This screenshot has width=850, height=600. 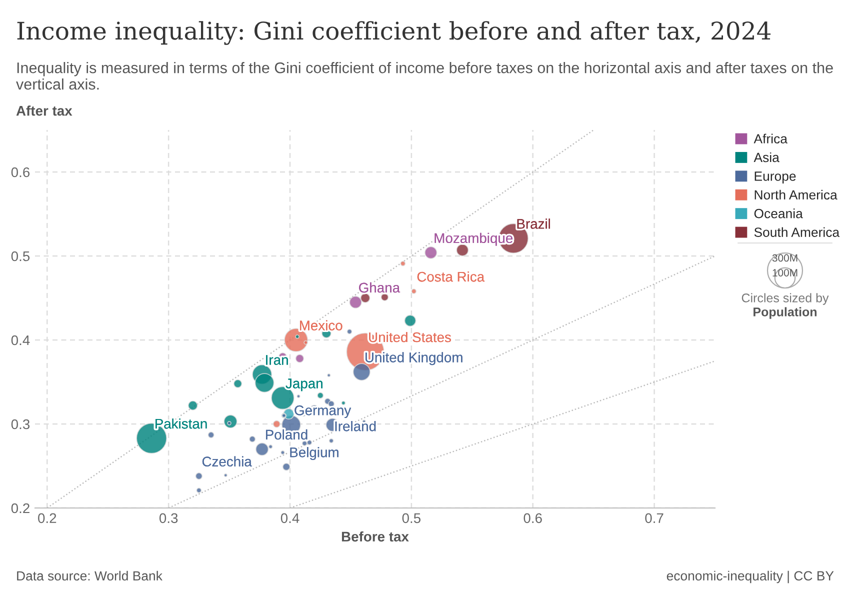 What do you see at coordinates (47, 518) in the screenshot?
I see `x-tick-label: 0.2` at bounding box center [47, 518].